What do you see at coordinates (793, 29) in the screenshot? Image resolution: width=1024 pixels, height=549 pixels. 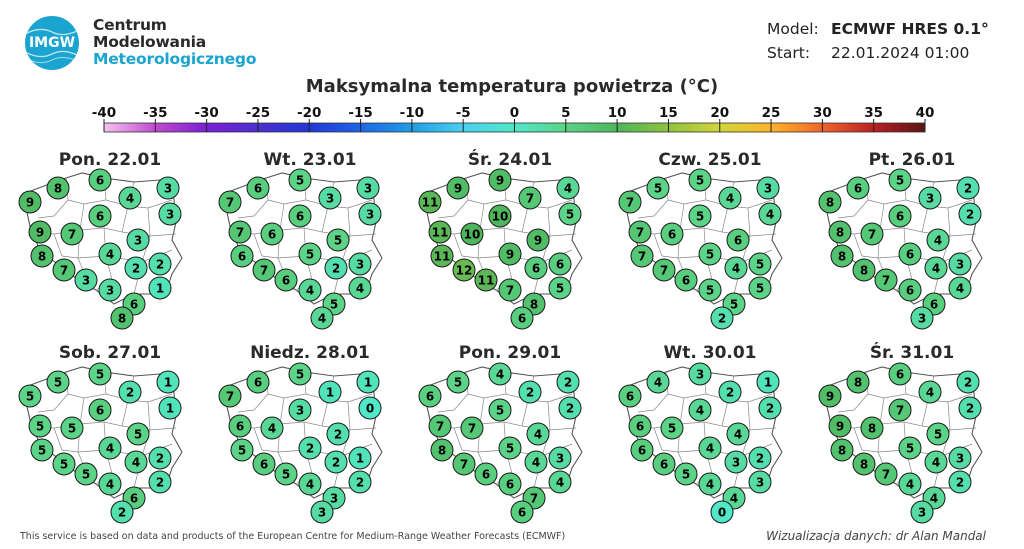 I see `model-label: Model:` at bounding box center [793, 29].